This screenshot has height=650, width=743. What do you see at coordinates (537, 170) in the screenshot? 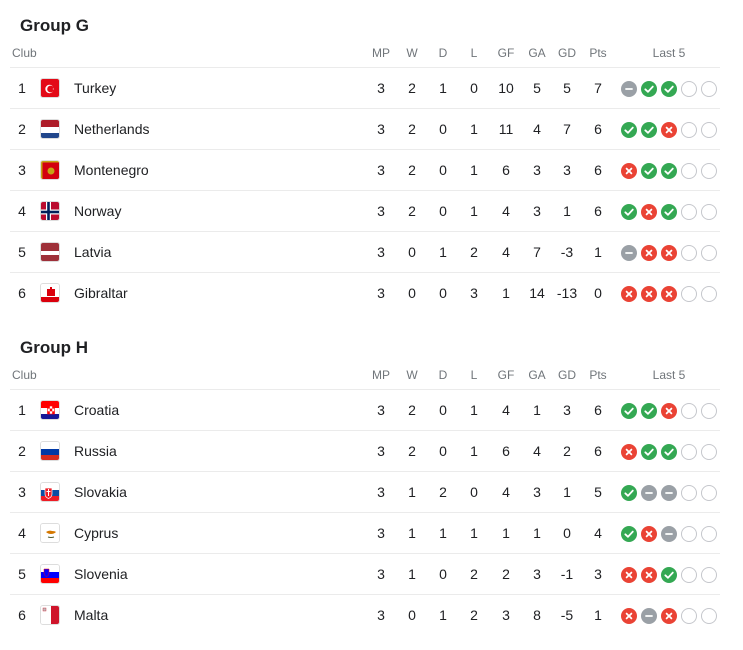
I see `stat-ga: 3` at bounding box center [537, 170].